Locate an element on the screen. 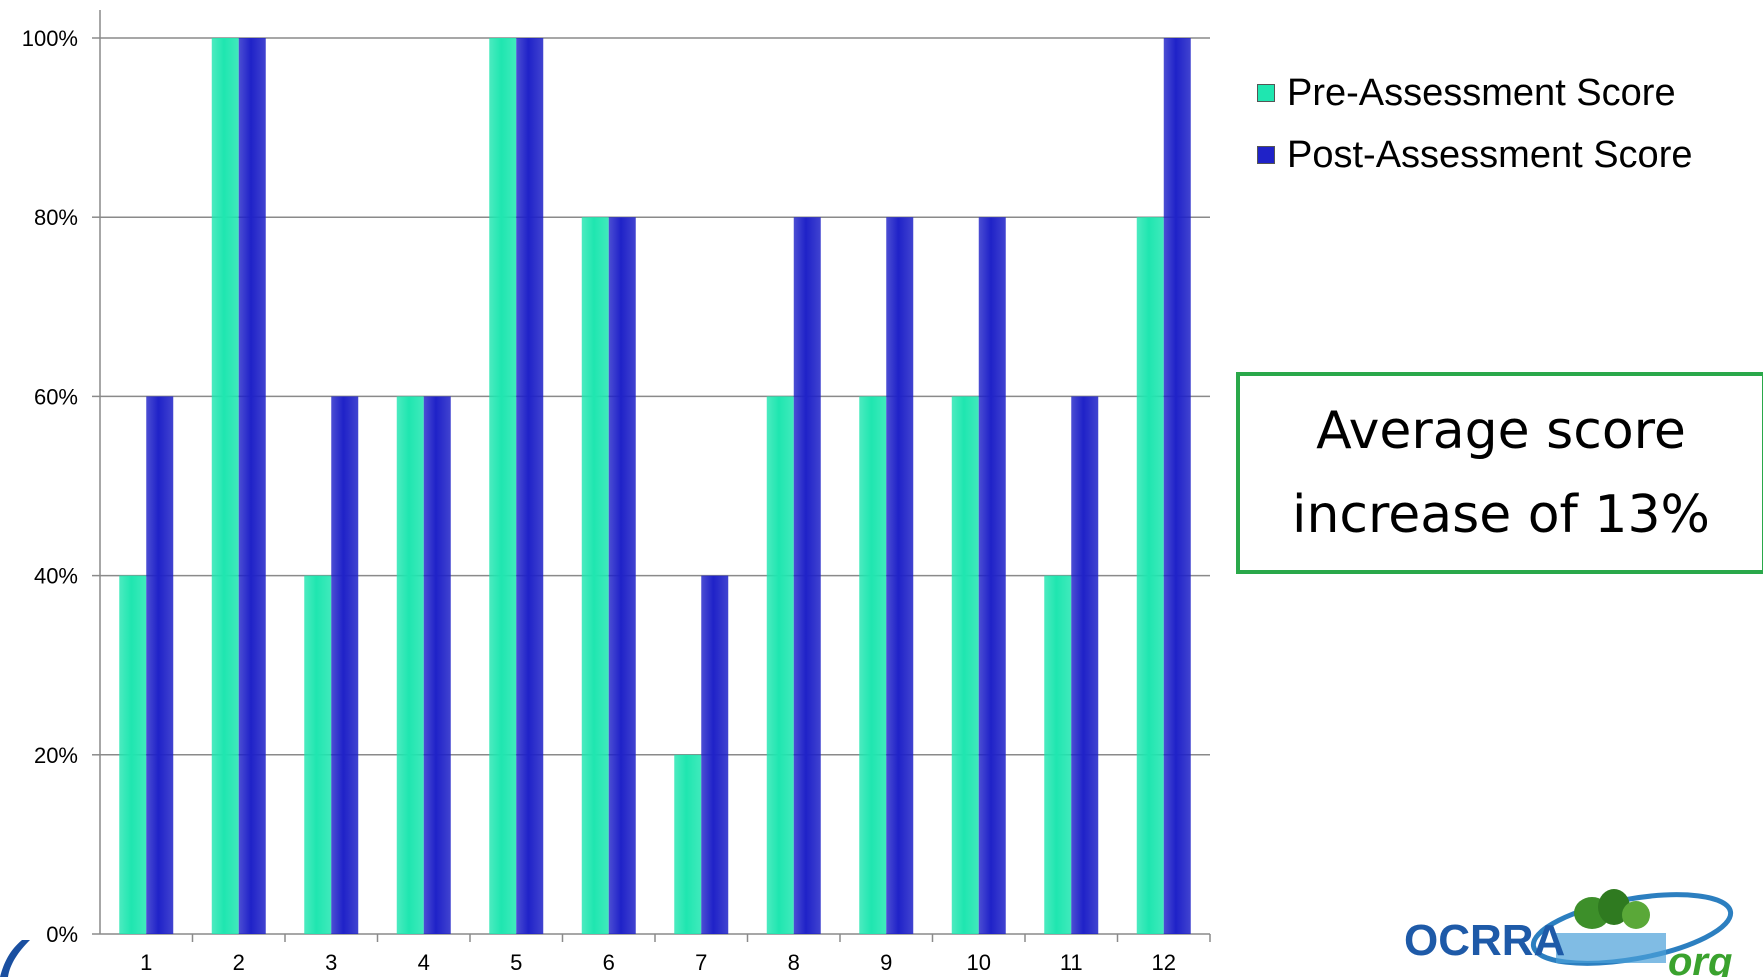 The height and width of the screenshot is (977, 1763). average-increase-callout: Average score increase of 13% is located at coordinates (1499, 473).